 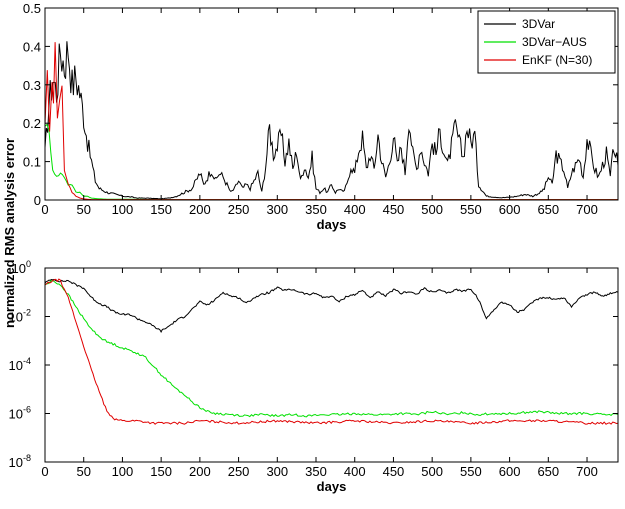 What do you see at coordinates (32, 46) in the screenshot?
I see `y-tick-label: 0.4` at bounding box center [32, 46].